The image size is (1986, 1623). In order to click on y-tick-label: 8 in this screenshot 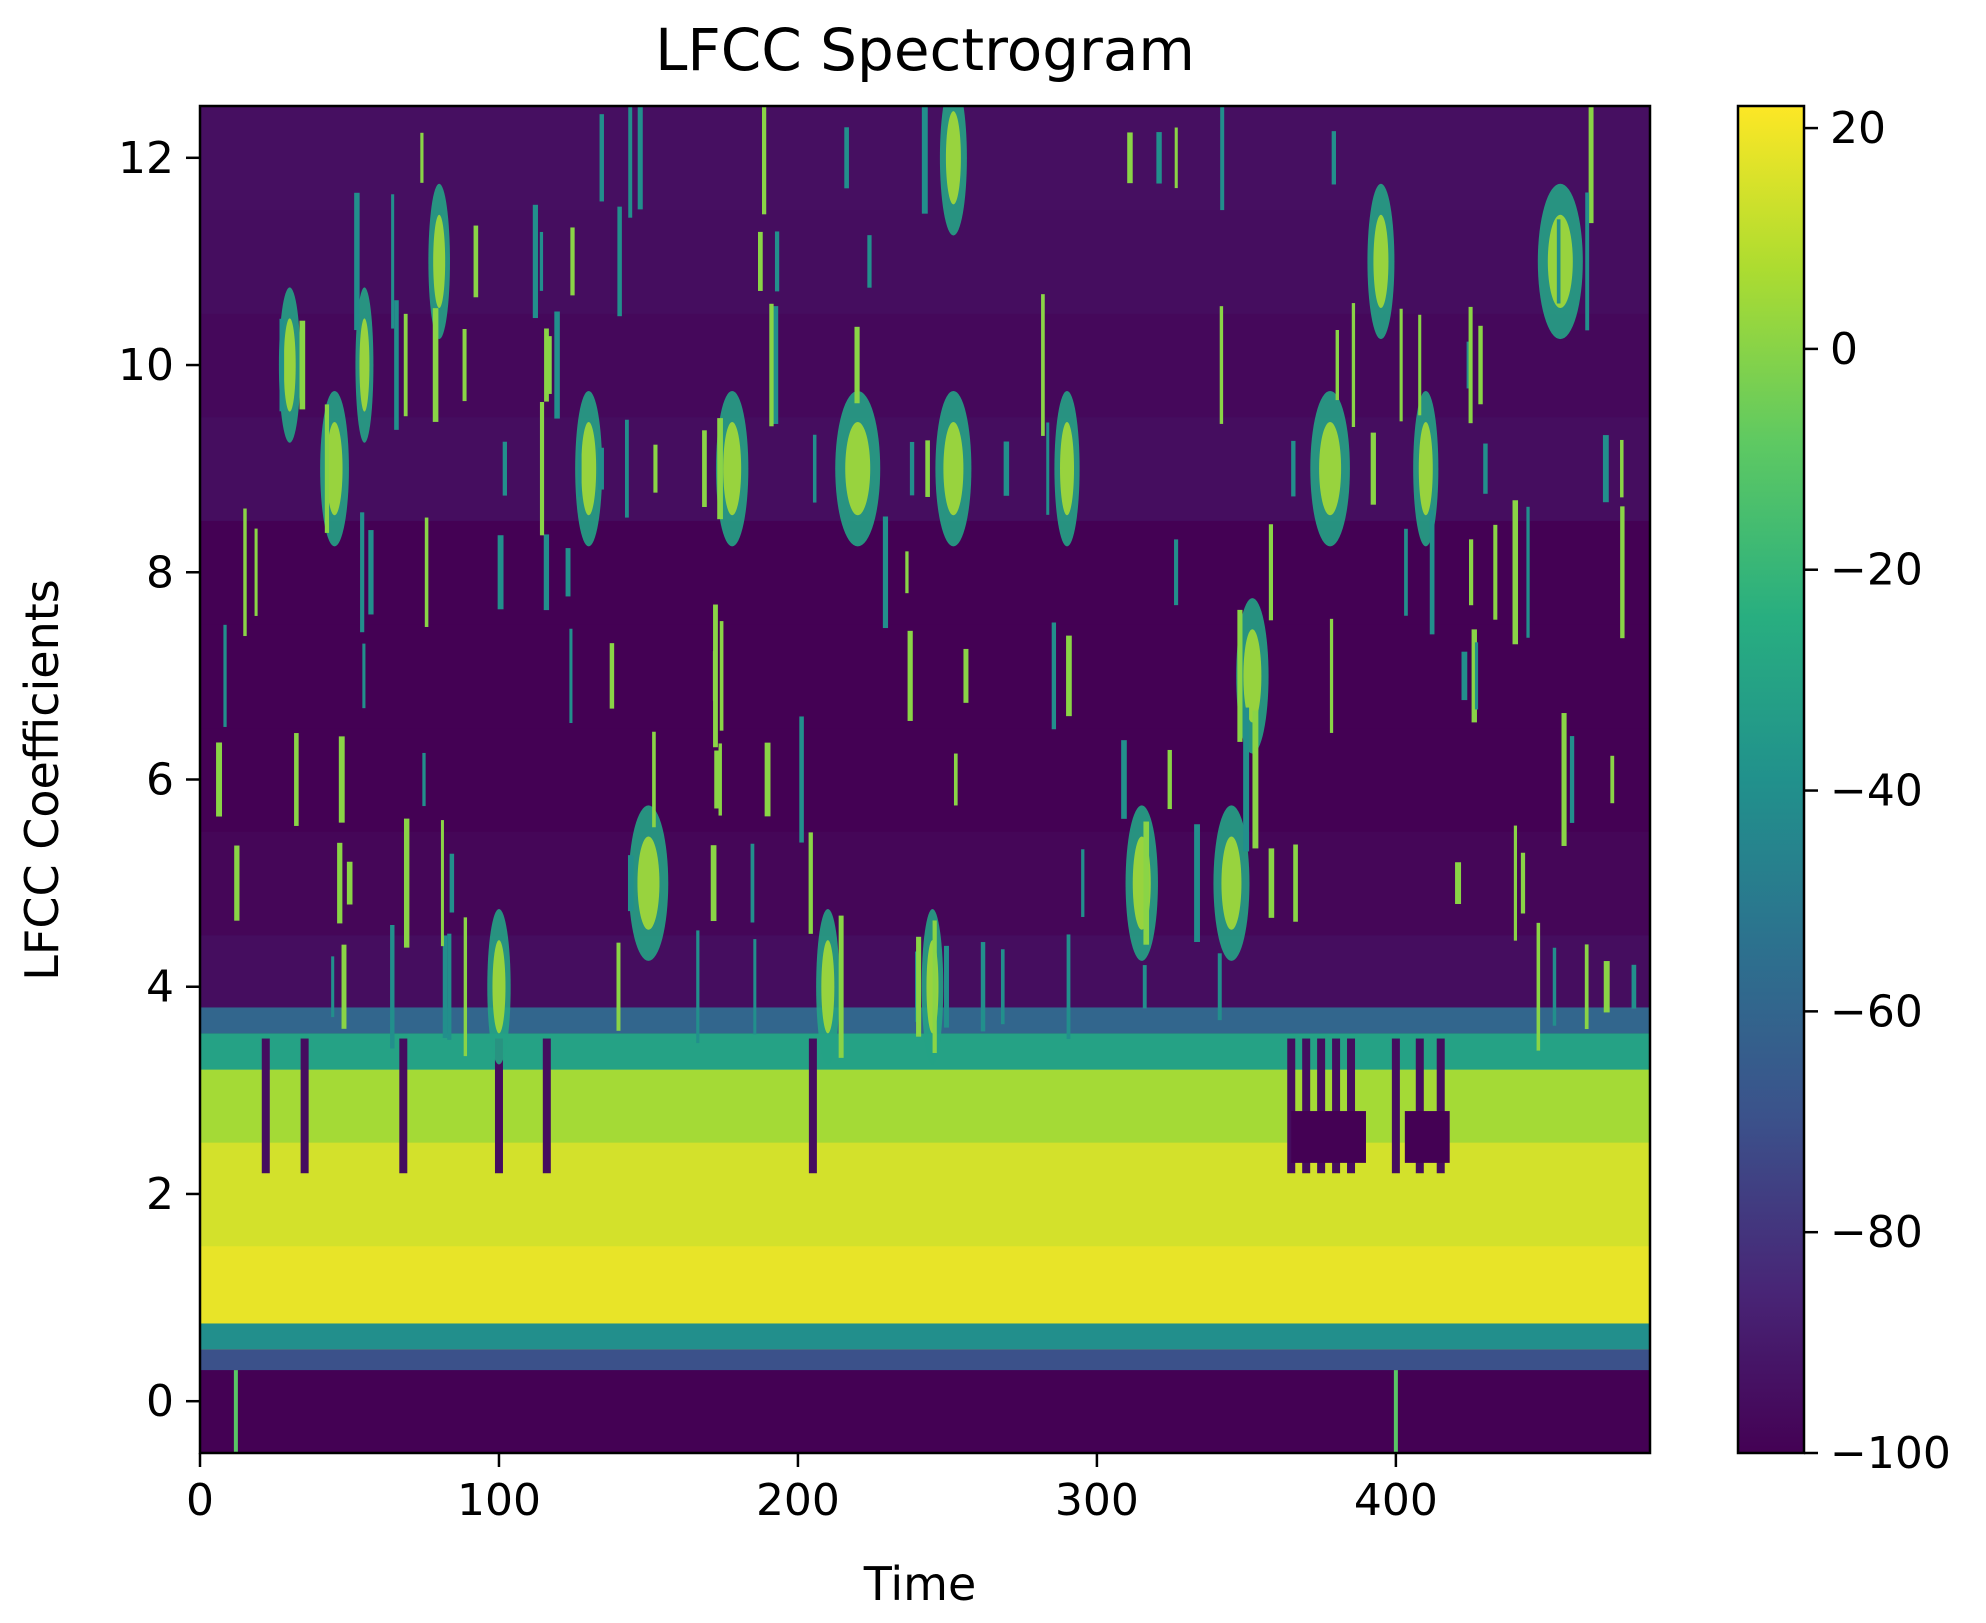, I will do `click(160, 572)`.